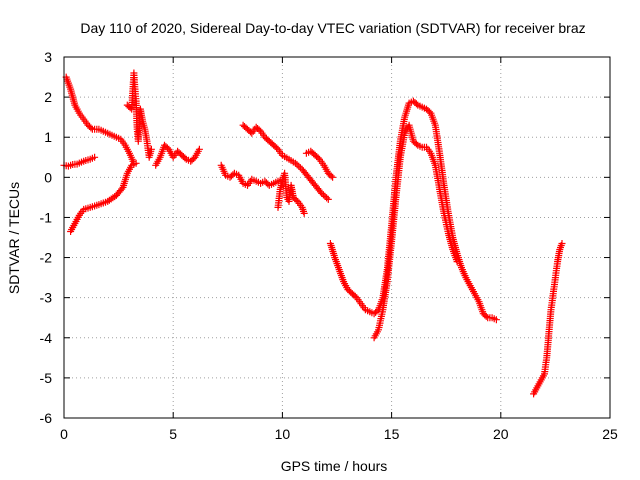  What do you see at coordinates (501, 434) in the screenshot?
I see `x-tick-label: 20` at bounding box center [501, 434].